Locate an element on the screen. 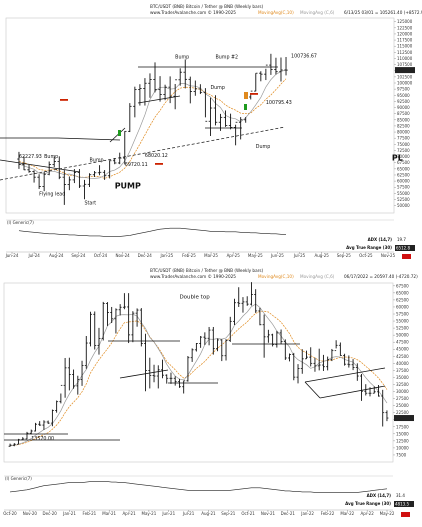  x-tick-label: Oct-20 is located at coordinates (10, 513).